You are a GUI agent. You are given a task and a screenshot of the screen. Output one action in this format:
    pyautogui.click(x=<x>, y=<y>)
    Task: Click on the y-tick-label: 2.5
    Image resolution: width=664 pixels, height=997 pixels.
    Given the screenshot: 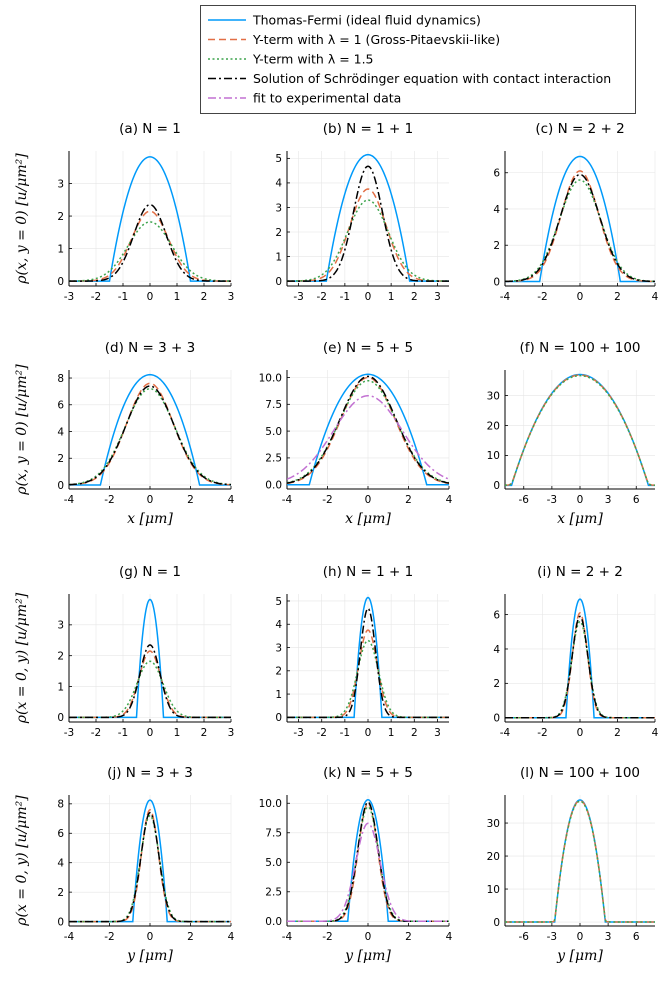 What is the action you would take?
    pyautogui.click(x=273, y=459)
    